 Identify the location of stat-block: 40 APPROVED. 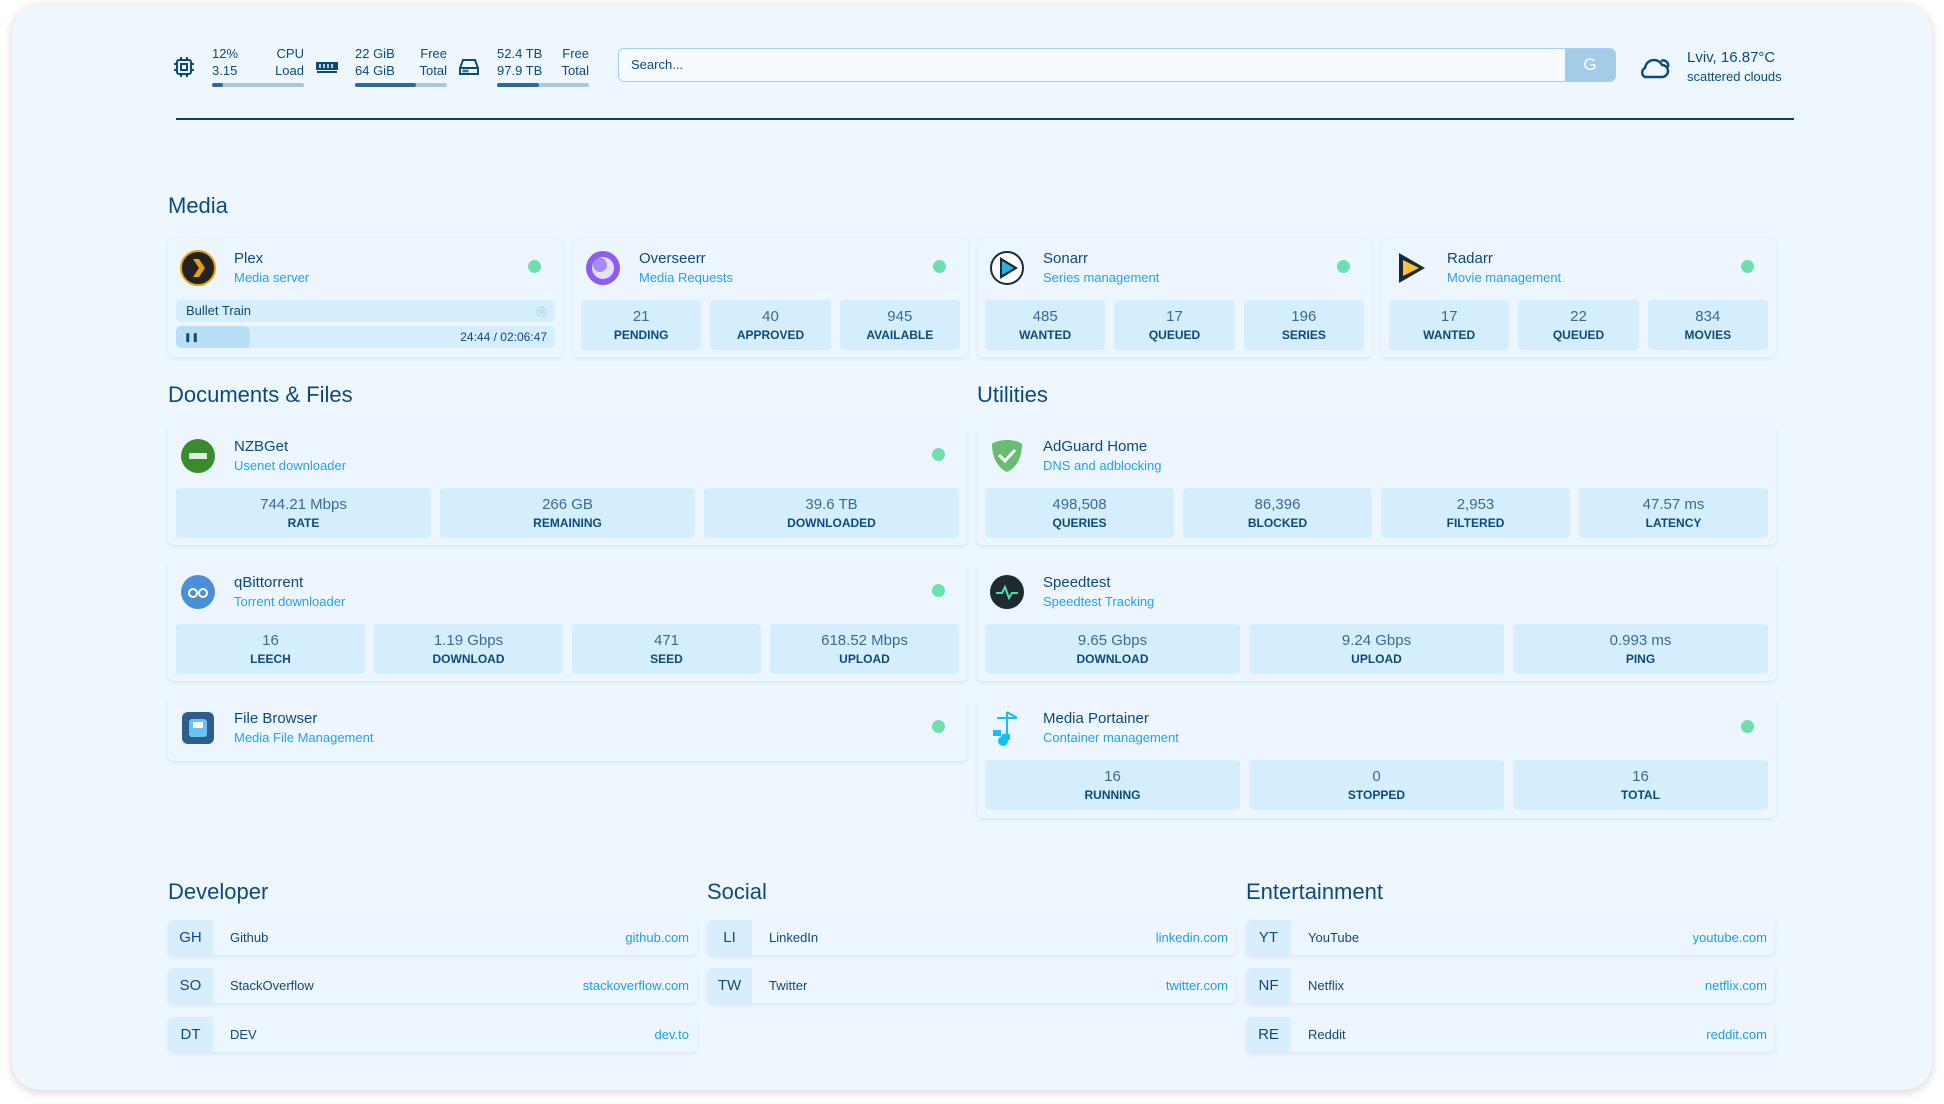
(770, 325).